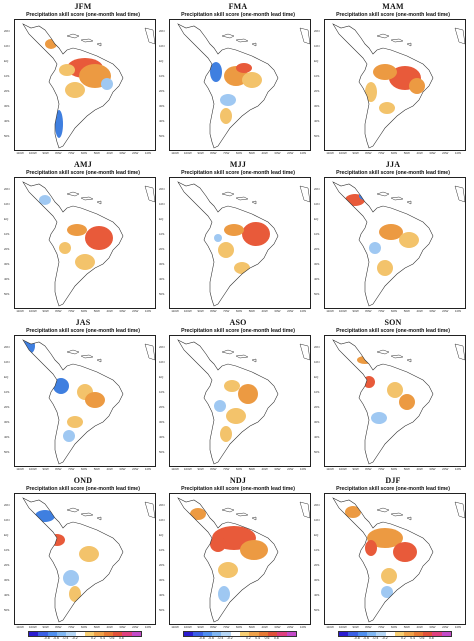 The height and width of the screenshot is (641, 474). Describe the element at coordinates (56, 638) in the screenshot. I see `colorbar-tick-label: -0.6` at that location.